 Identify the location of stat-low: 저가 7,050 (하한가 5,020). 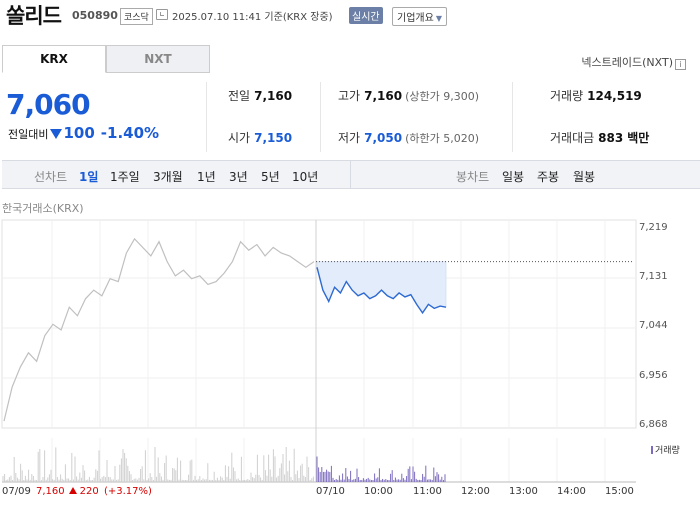
(408, 137).